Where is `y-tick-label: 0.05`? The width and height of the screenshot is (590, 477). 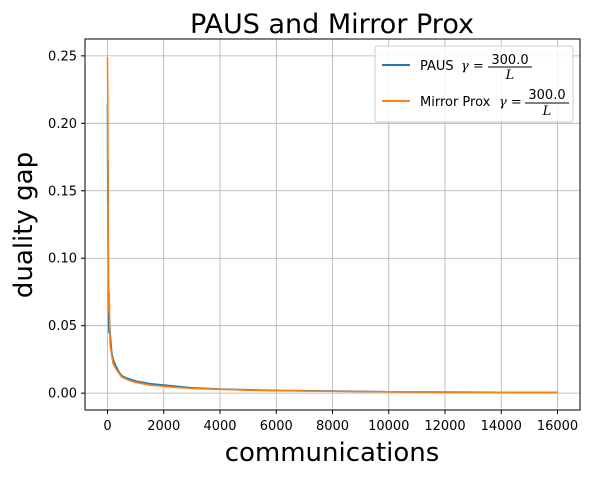 y-tick-label: 0.05 is located at coordinates (62, 326).